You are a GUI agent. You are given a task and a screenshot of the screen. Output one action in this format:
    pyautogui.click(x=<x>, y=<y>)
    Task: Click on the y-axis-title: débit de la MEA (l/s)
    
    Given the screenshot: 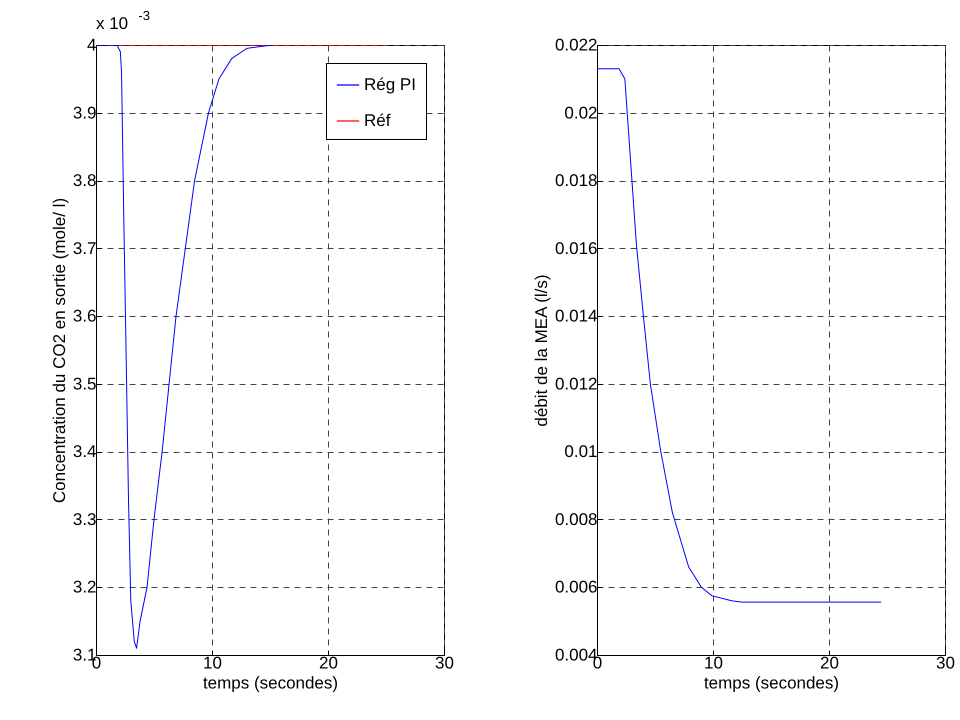 What is the action you would take?
    pyautogui.click(x=541, y=350)
    